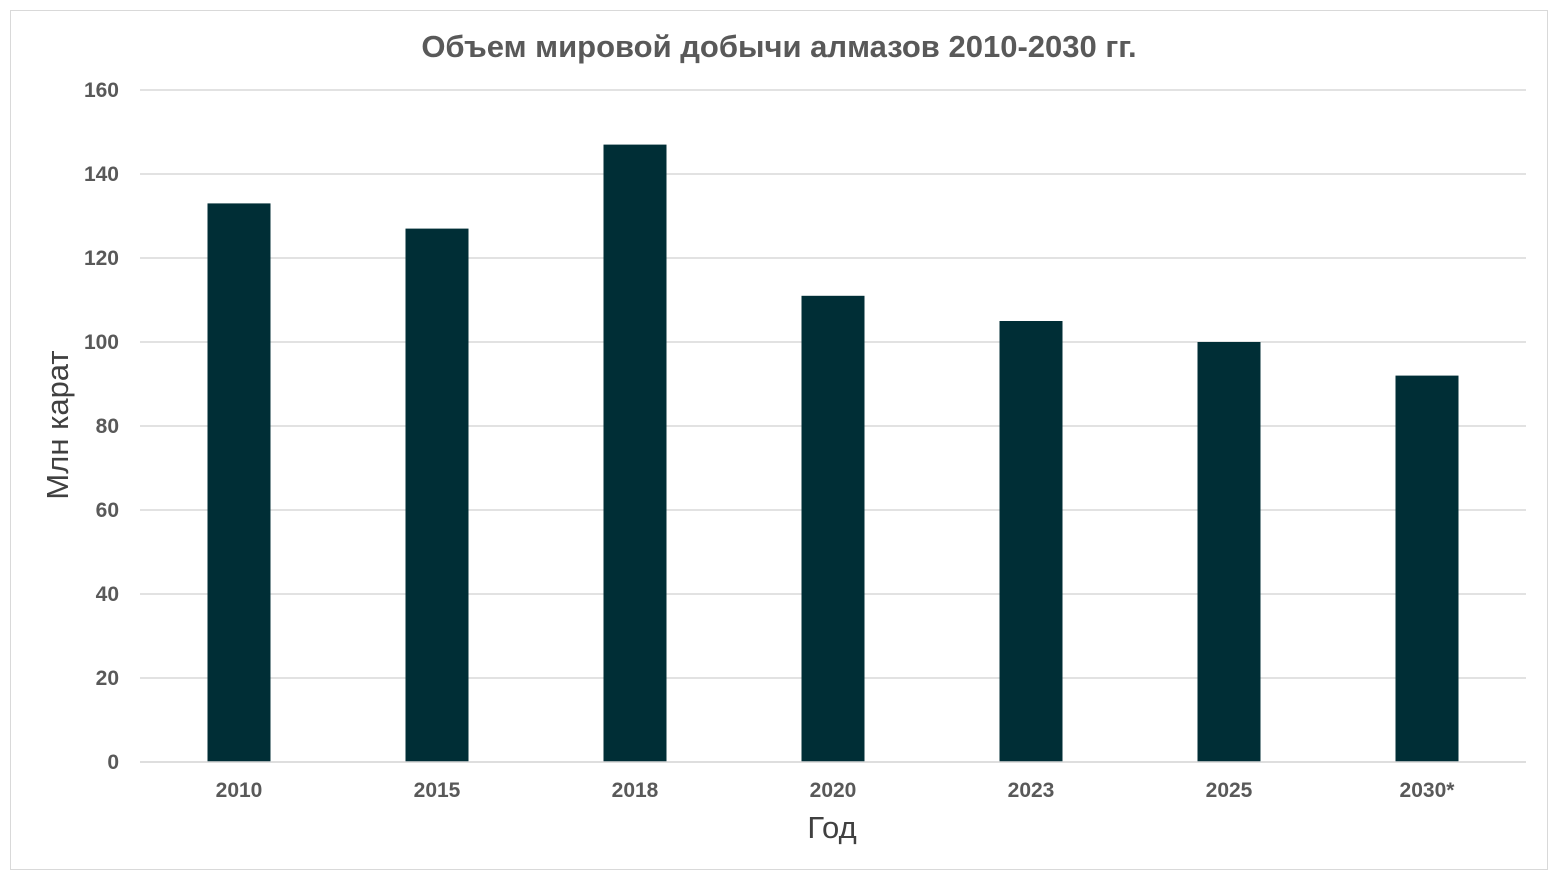 The image size is (1560, 882). I want to click on x-tick-label: 2023, so click(1031, 790).